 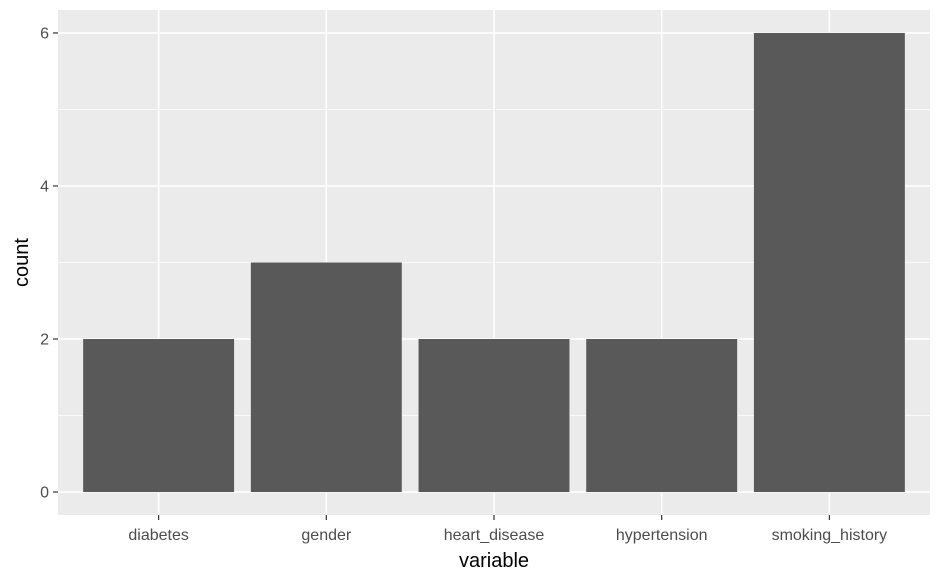 What do you see at coordinates (159, 416) in the screenshot?
I see `bar-diabetes` at bounding box center [159, 416].